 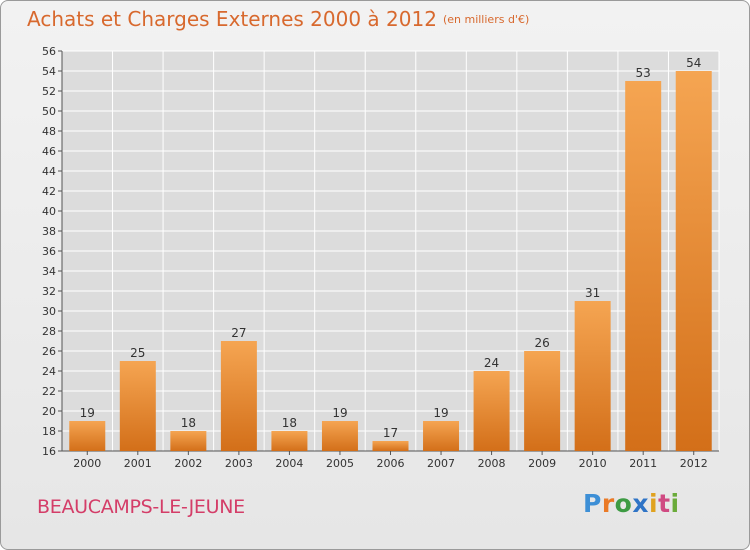 I want to click on x-tick-label: 2002, so click(x=188, y=463).